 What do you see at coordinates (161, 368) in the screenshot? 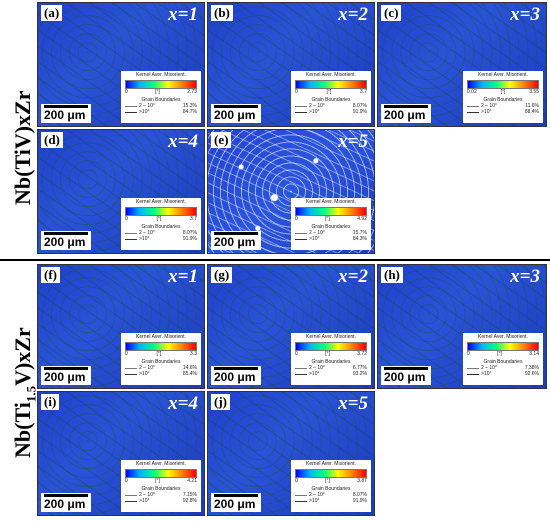
I see `gb-low-row: 2 – 10° 14.6%` at bounding box center [161, 368].